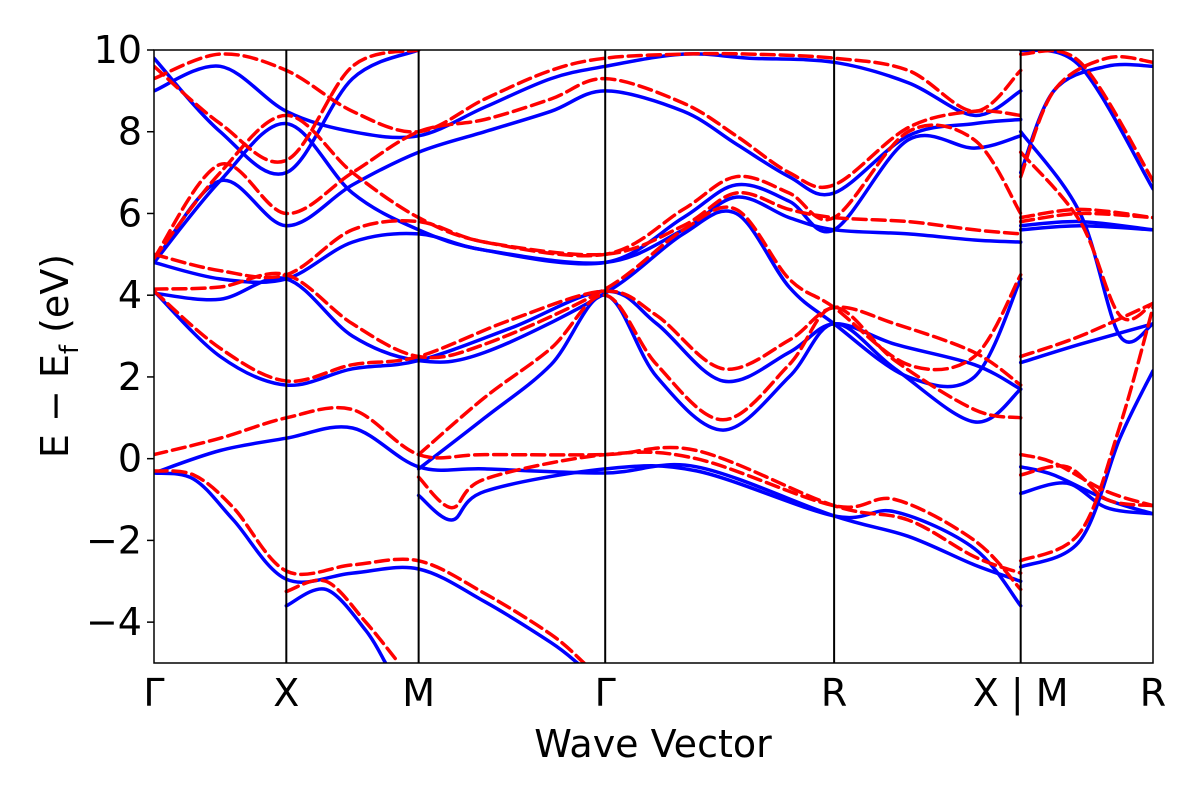  Describe the element at coordinates (120, 336) in the screenshot. I see `y-axis-ticks: −4 −2 0 2 4 6 8 10` at that location.